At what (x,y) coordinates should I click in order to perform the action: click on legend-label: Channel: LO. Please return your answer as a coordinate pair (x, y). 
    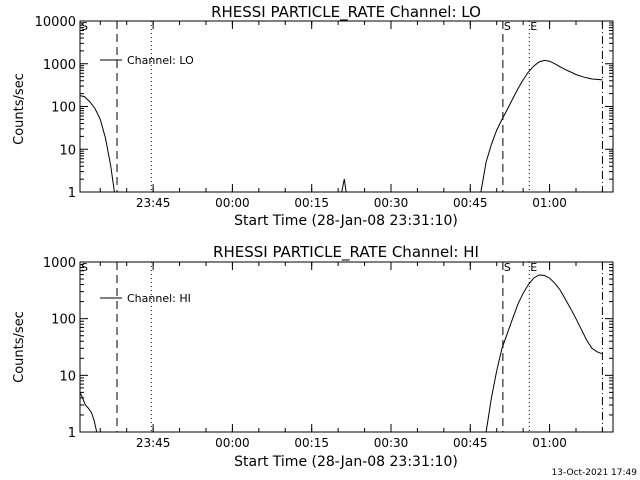
    Looking at the image, I should click on (160, 60).